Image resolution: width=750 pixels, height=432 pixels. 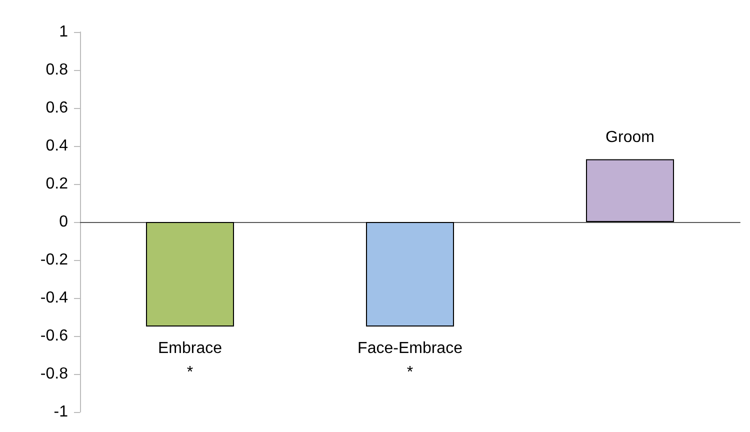 What do you see at coordinates (57, 70) in the screenshot?
I see `y-tick-label: 0.8` at bounding box center [57, 70].